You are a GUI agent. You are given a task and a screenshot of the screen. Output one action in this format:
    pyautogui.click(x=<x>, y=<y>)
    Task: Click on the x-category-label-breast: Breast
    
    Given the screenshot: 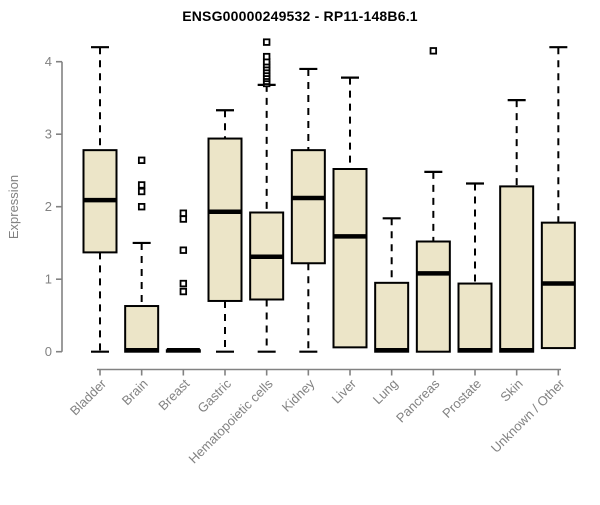 What is the action you would take?
    pyautogui.click(x=173, y=394)
    